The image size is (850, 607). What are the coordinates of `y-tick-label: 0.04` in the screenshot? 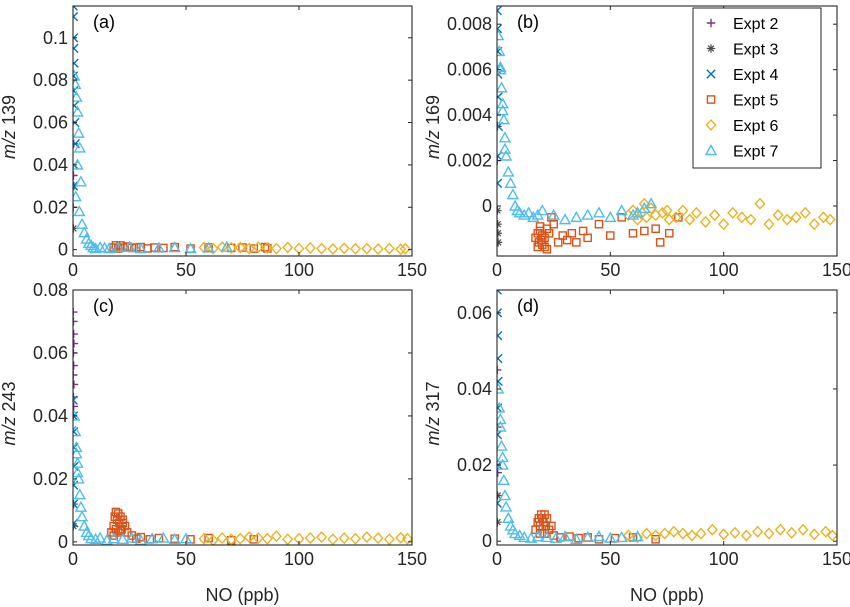 It's located at (50, 165).